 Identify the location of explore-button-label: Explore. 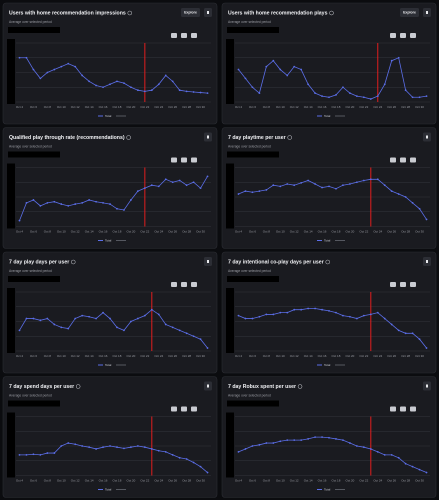
(409, 13).